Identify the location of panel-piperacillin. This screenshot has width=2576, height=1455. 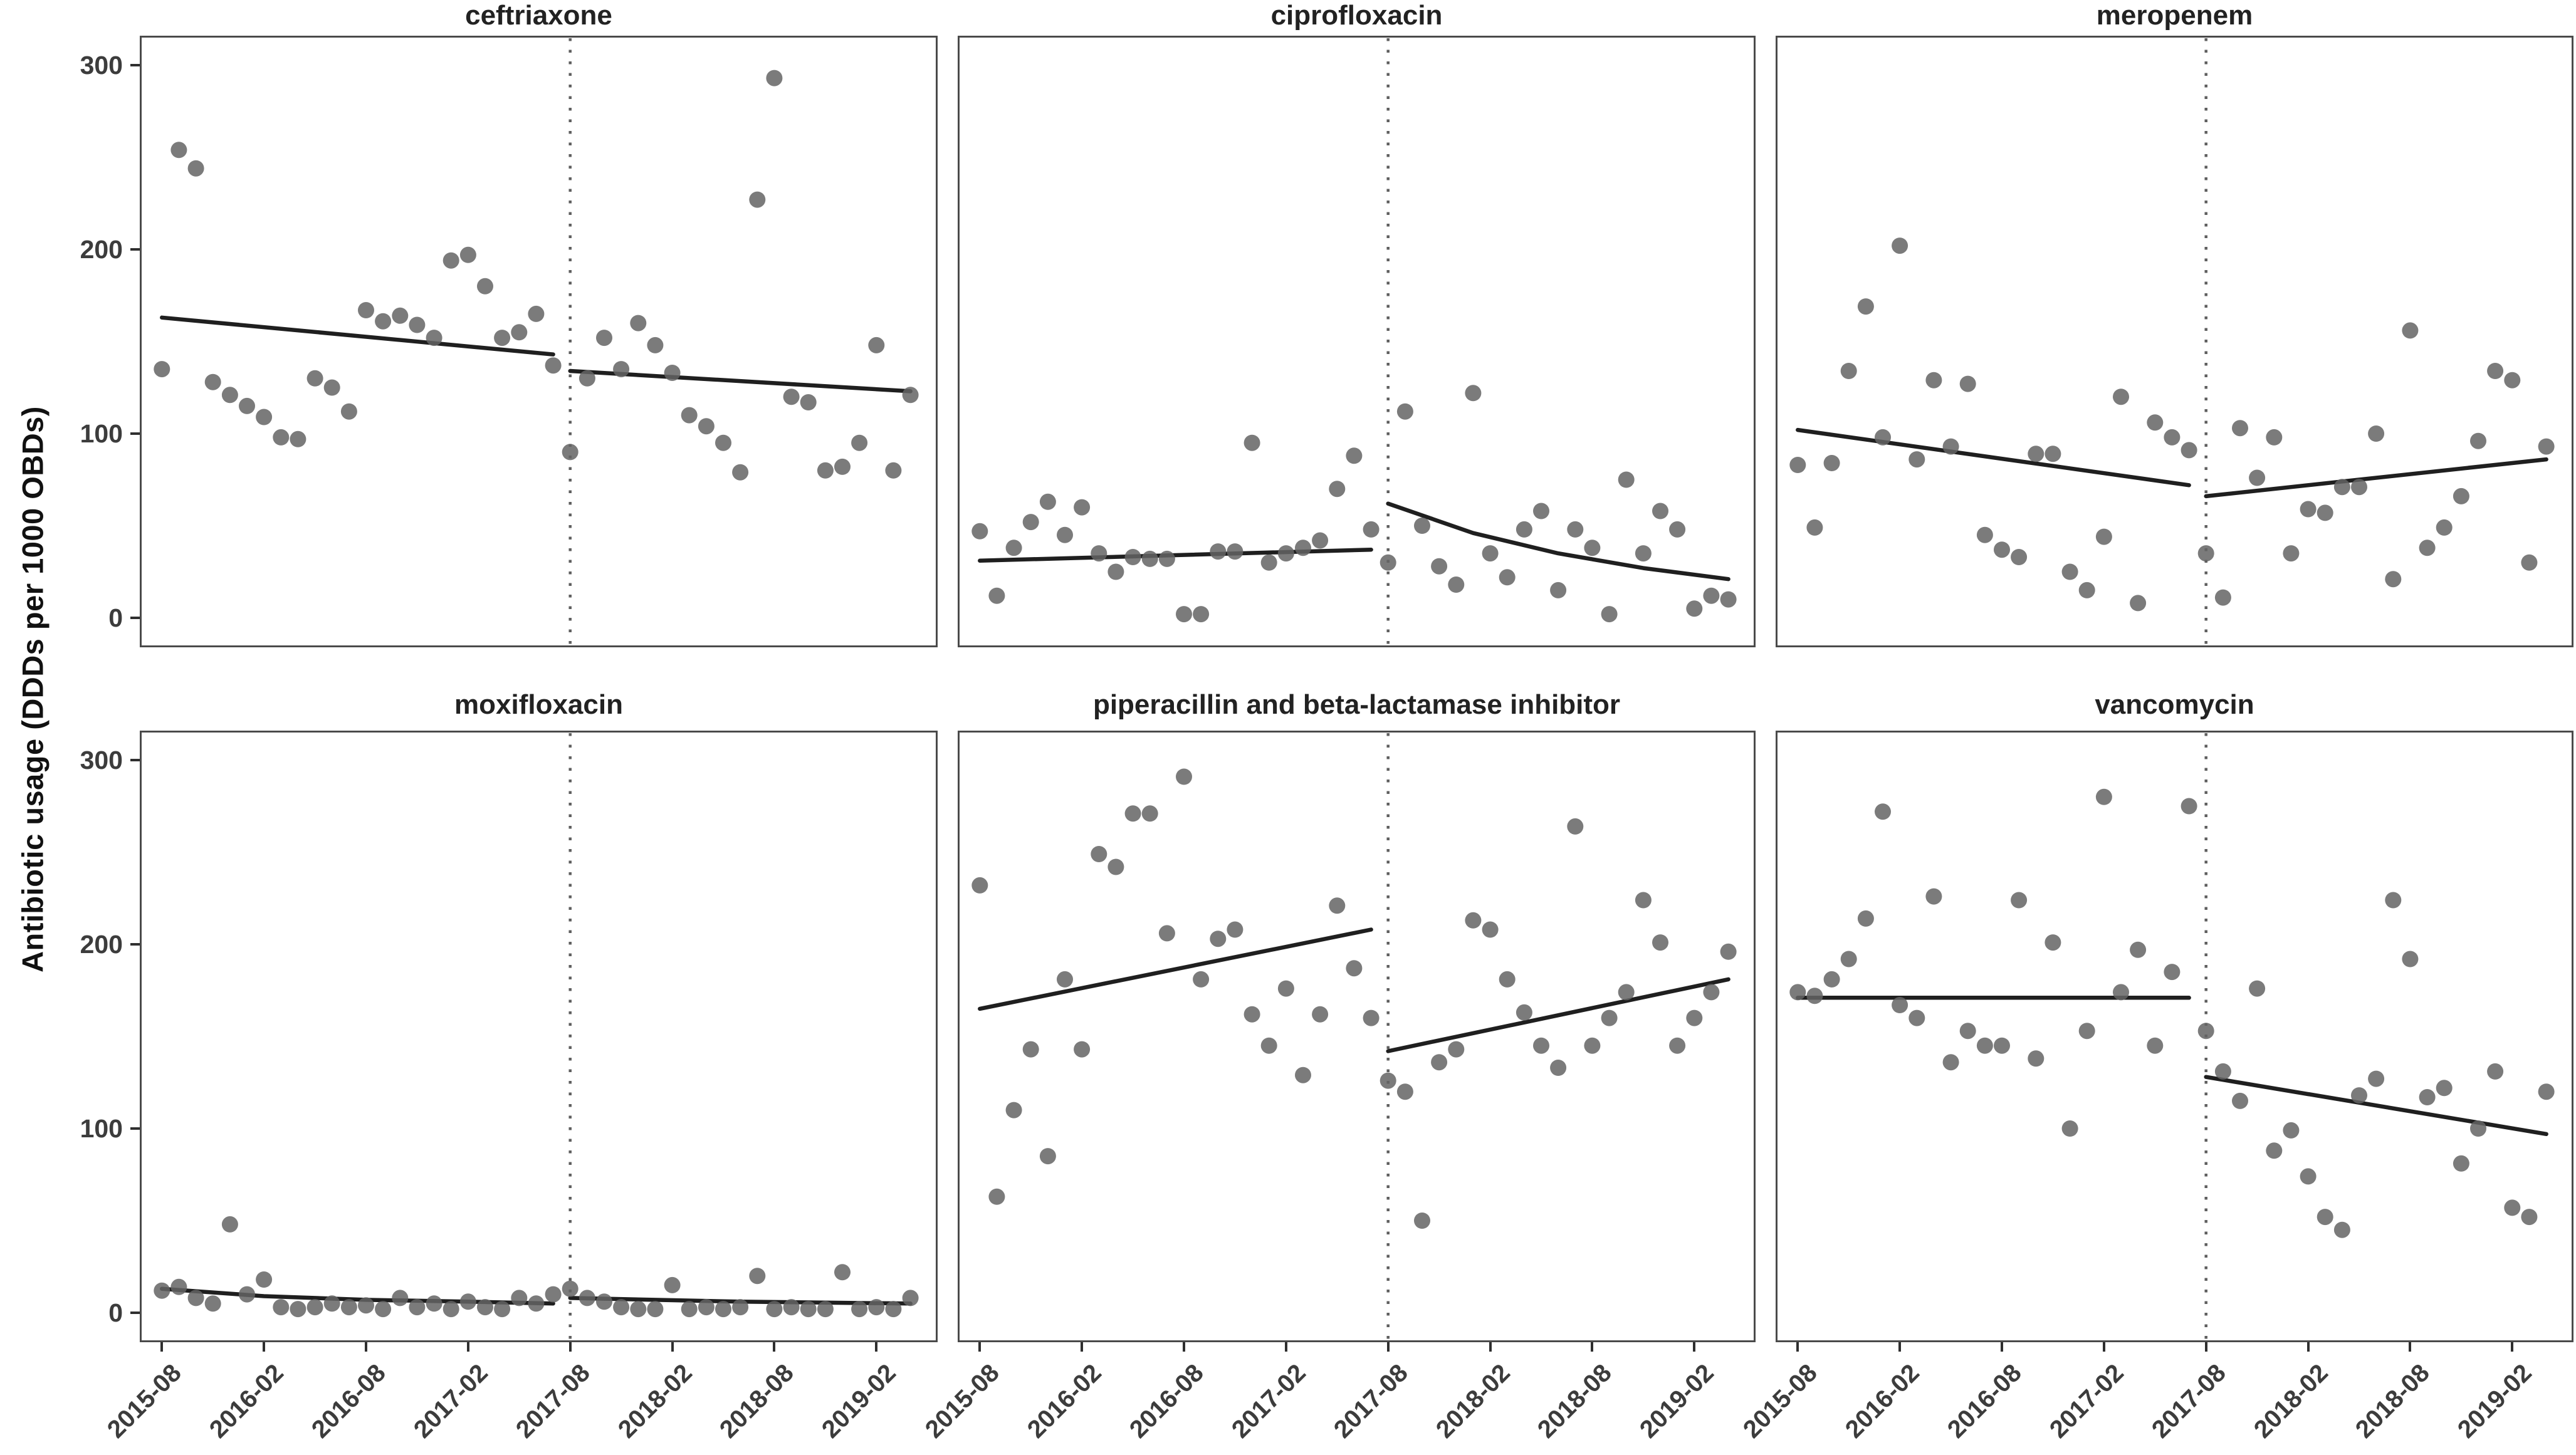
(1357, 1036).